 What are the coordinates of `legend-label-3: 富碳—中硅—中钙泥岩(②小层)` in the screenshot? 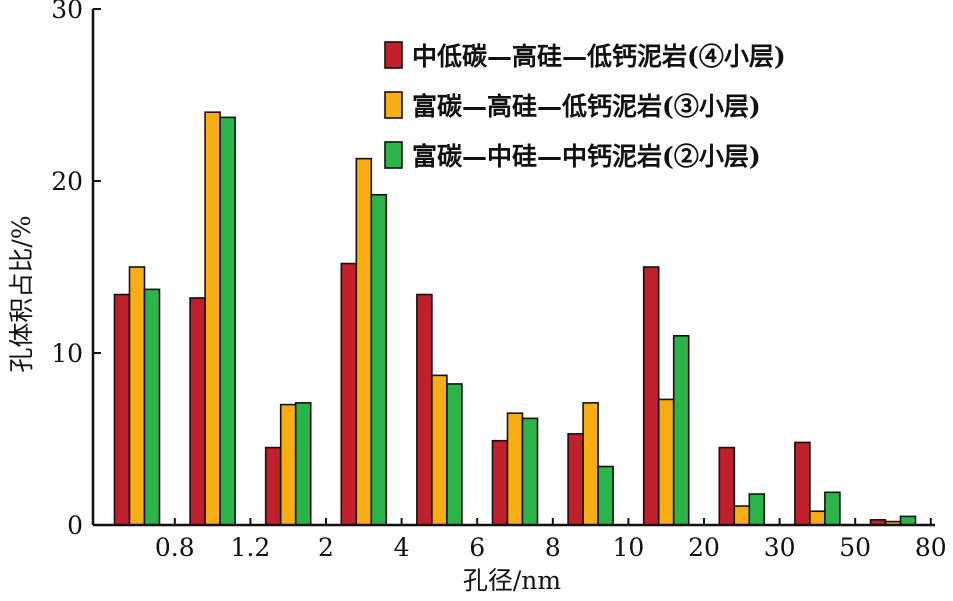 It's located at (586, 156).